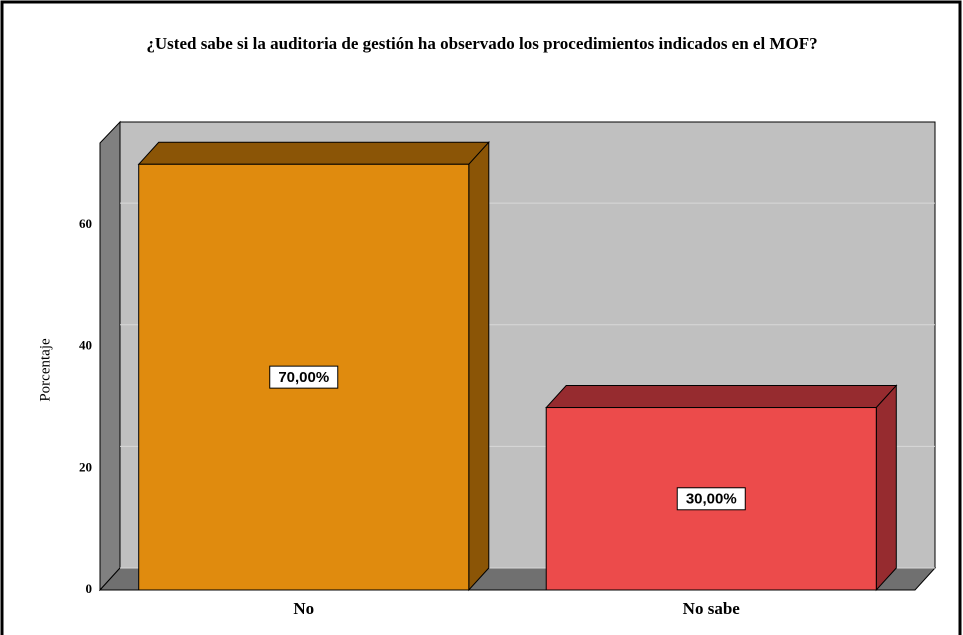  Describe the element at coordinates (712, 608) in the screenshot. I see `x-tick-label: No sabe` at that location.